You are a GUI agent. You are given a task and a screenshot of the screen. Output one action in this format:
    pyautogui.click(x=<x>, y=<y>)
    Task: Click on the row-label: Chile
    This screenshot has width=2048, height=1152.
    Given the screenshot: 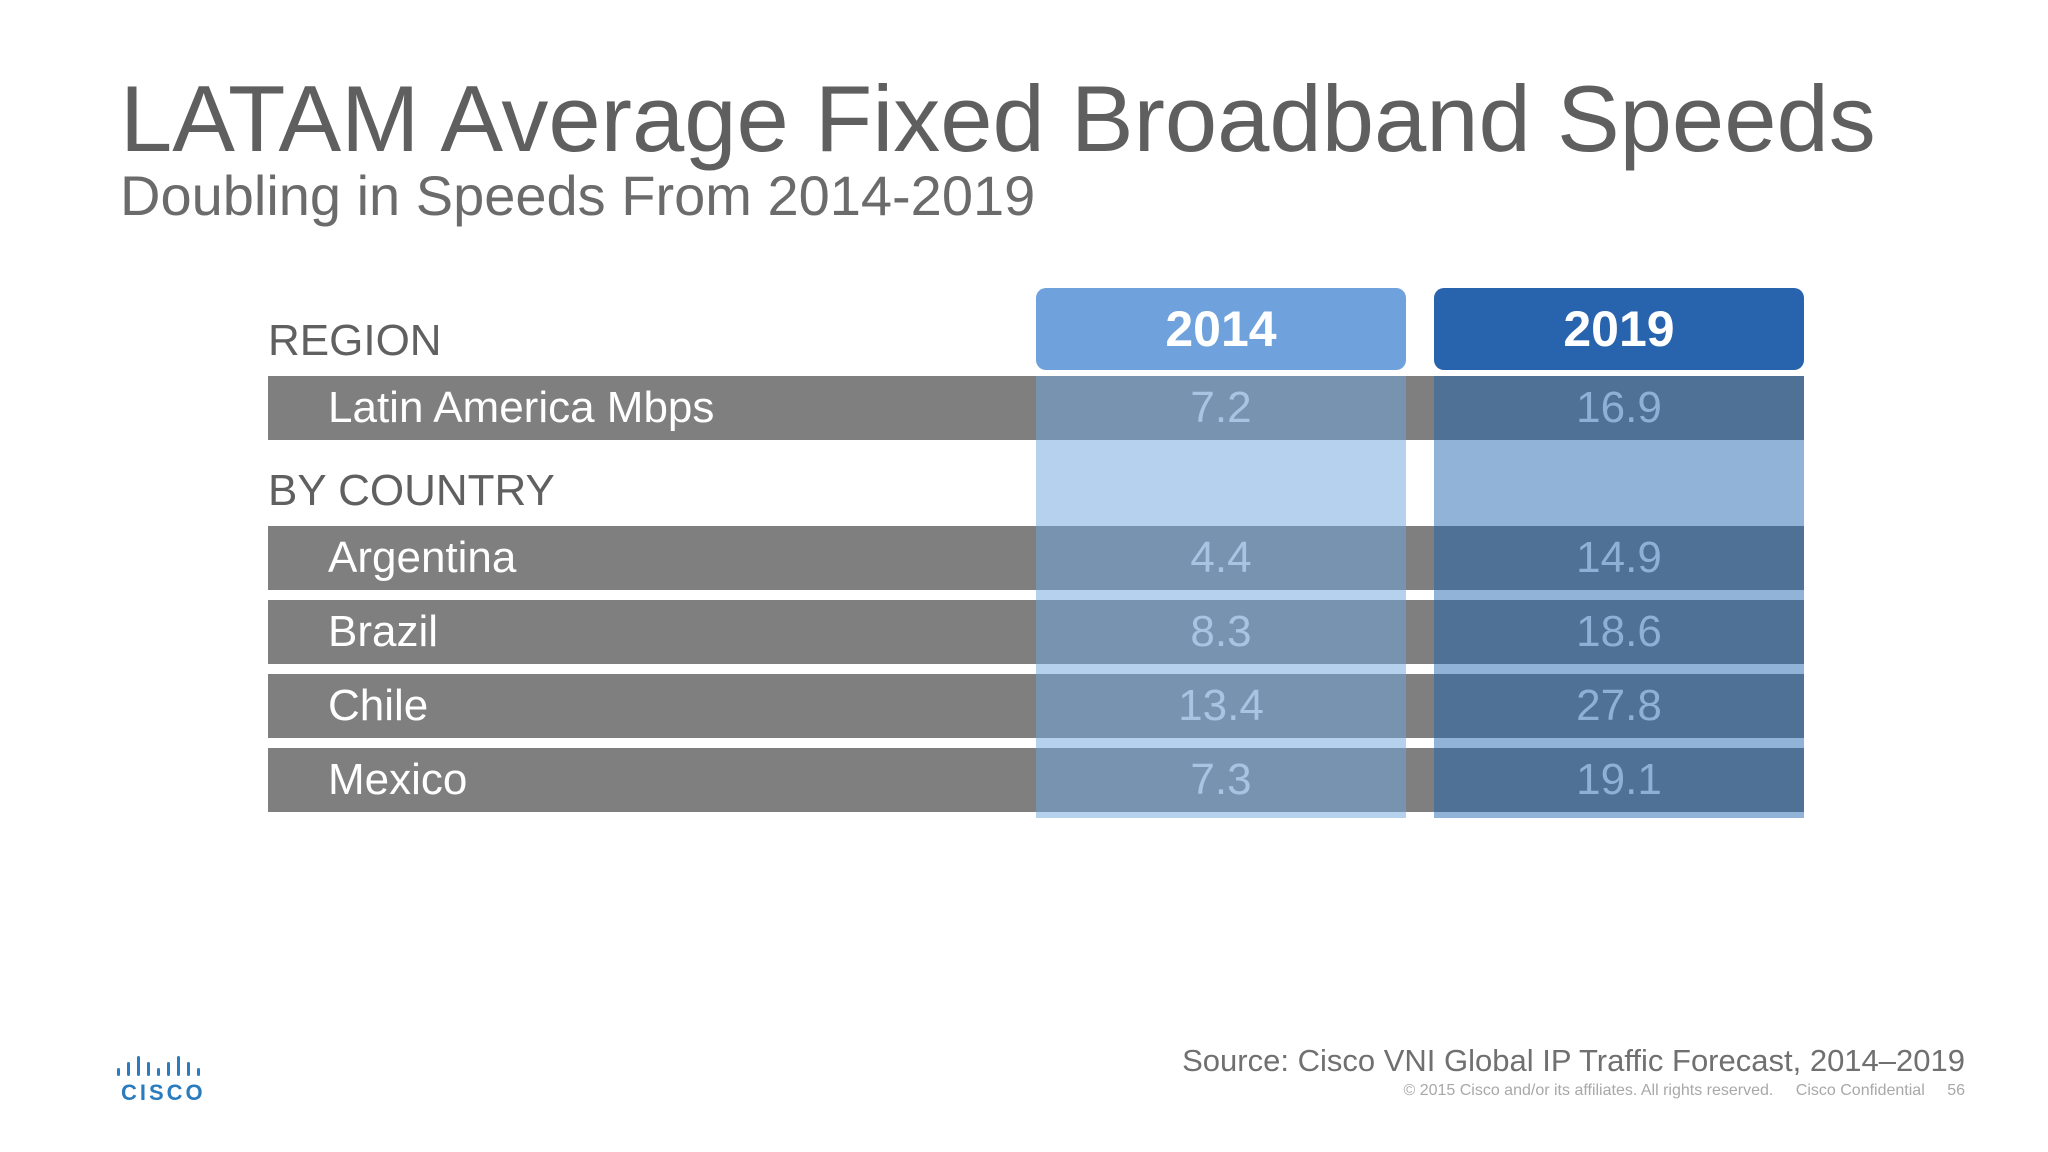 What is the action you would take?
    pyautogui.click(x=652, y=706)
    